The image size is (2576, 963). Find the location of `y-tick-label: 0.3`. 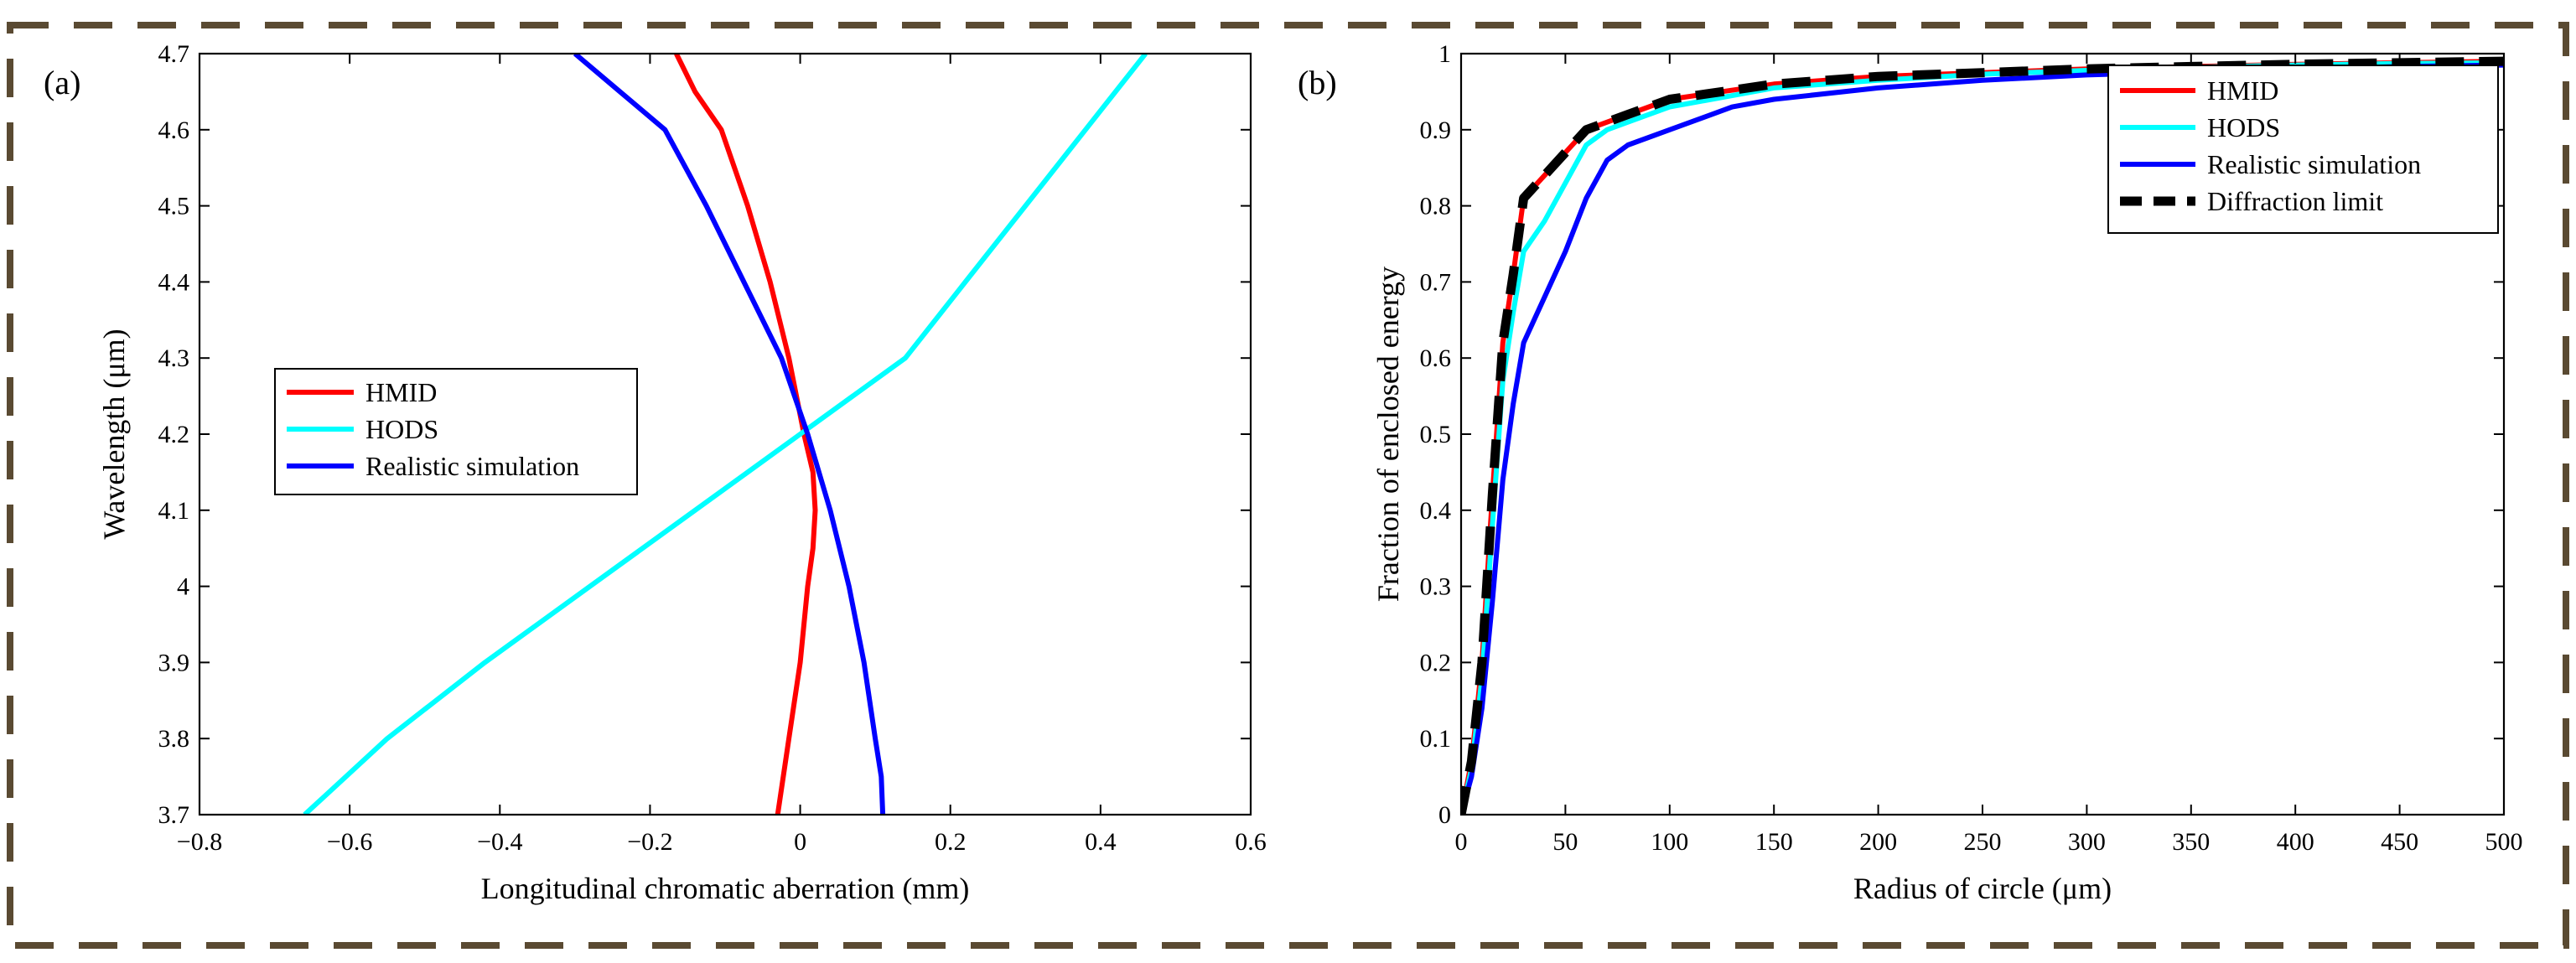

y-tick-label: 0.3 is located at coordinates (1436, 587).